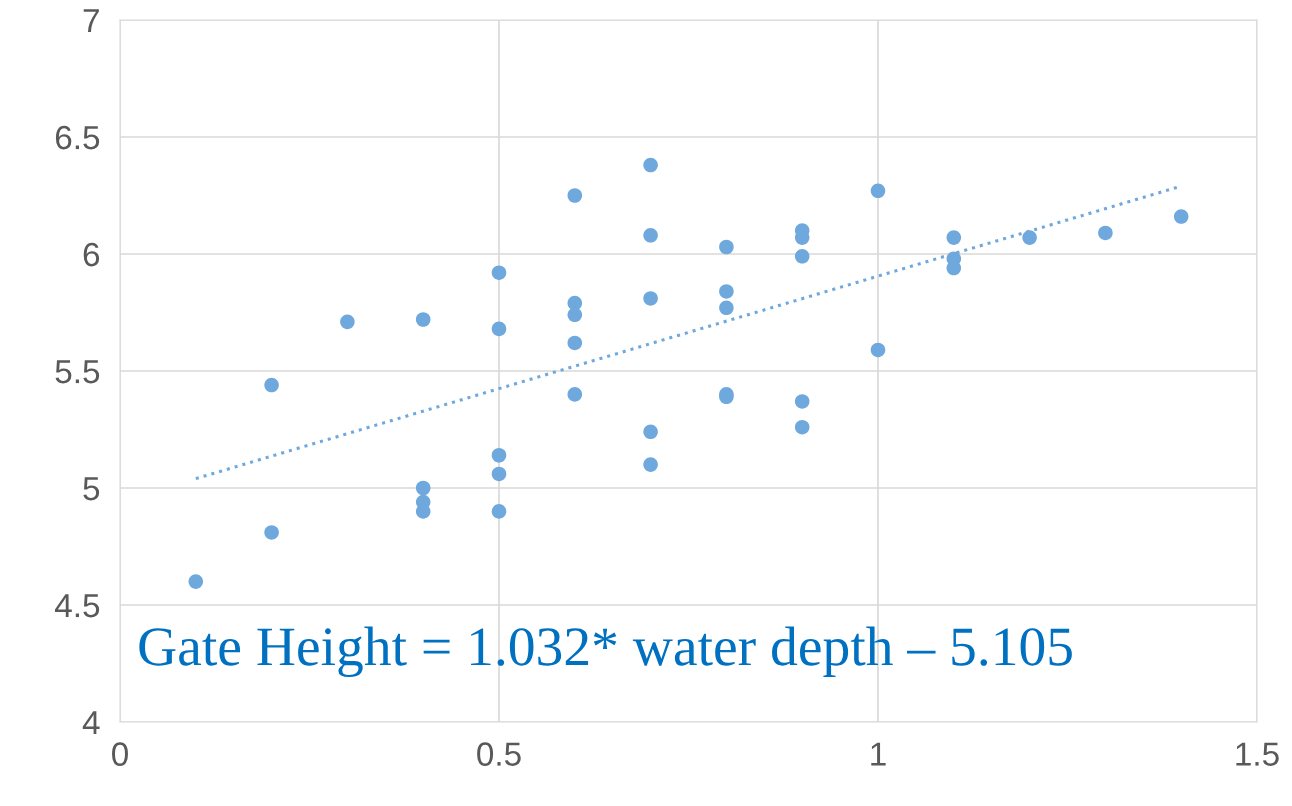 This screenshot has height=806, width=1292. What do you see at coordinates (91, 723) in the screenshot?
I see `y-tick-label: 4` at bounding box center [91, 723].